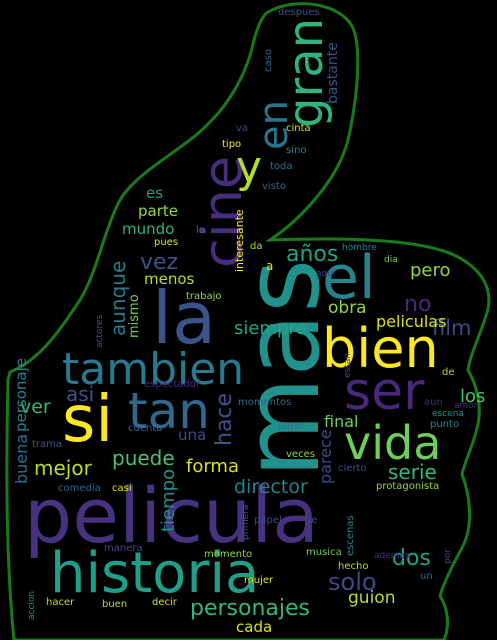 This screenshot has width=497, height=640. Describe the element at coordinates (256, 246) in the screenshot. I see `word-da: da` at that location.